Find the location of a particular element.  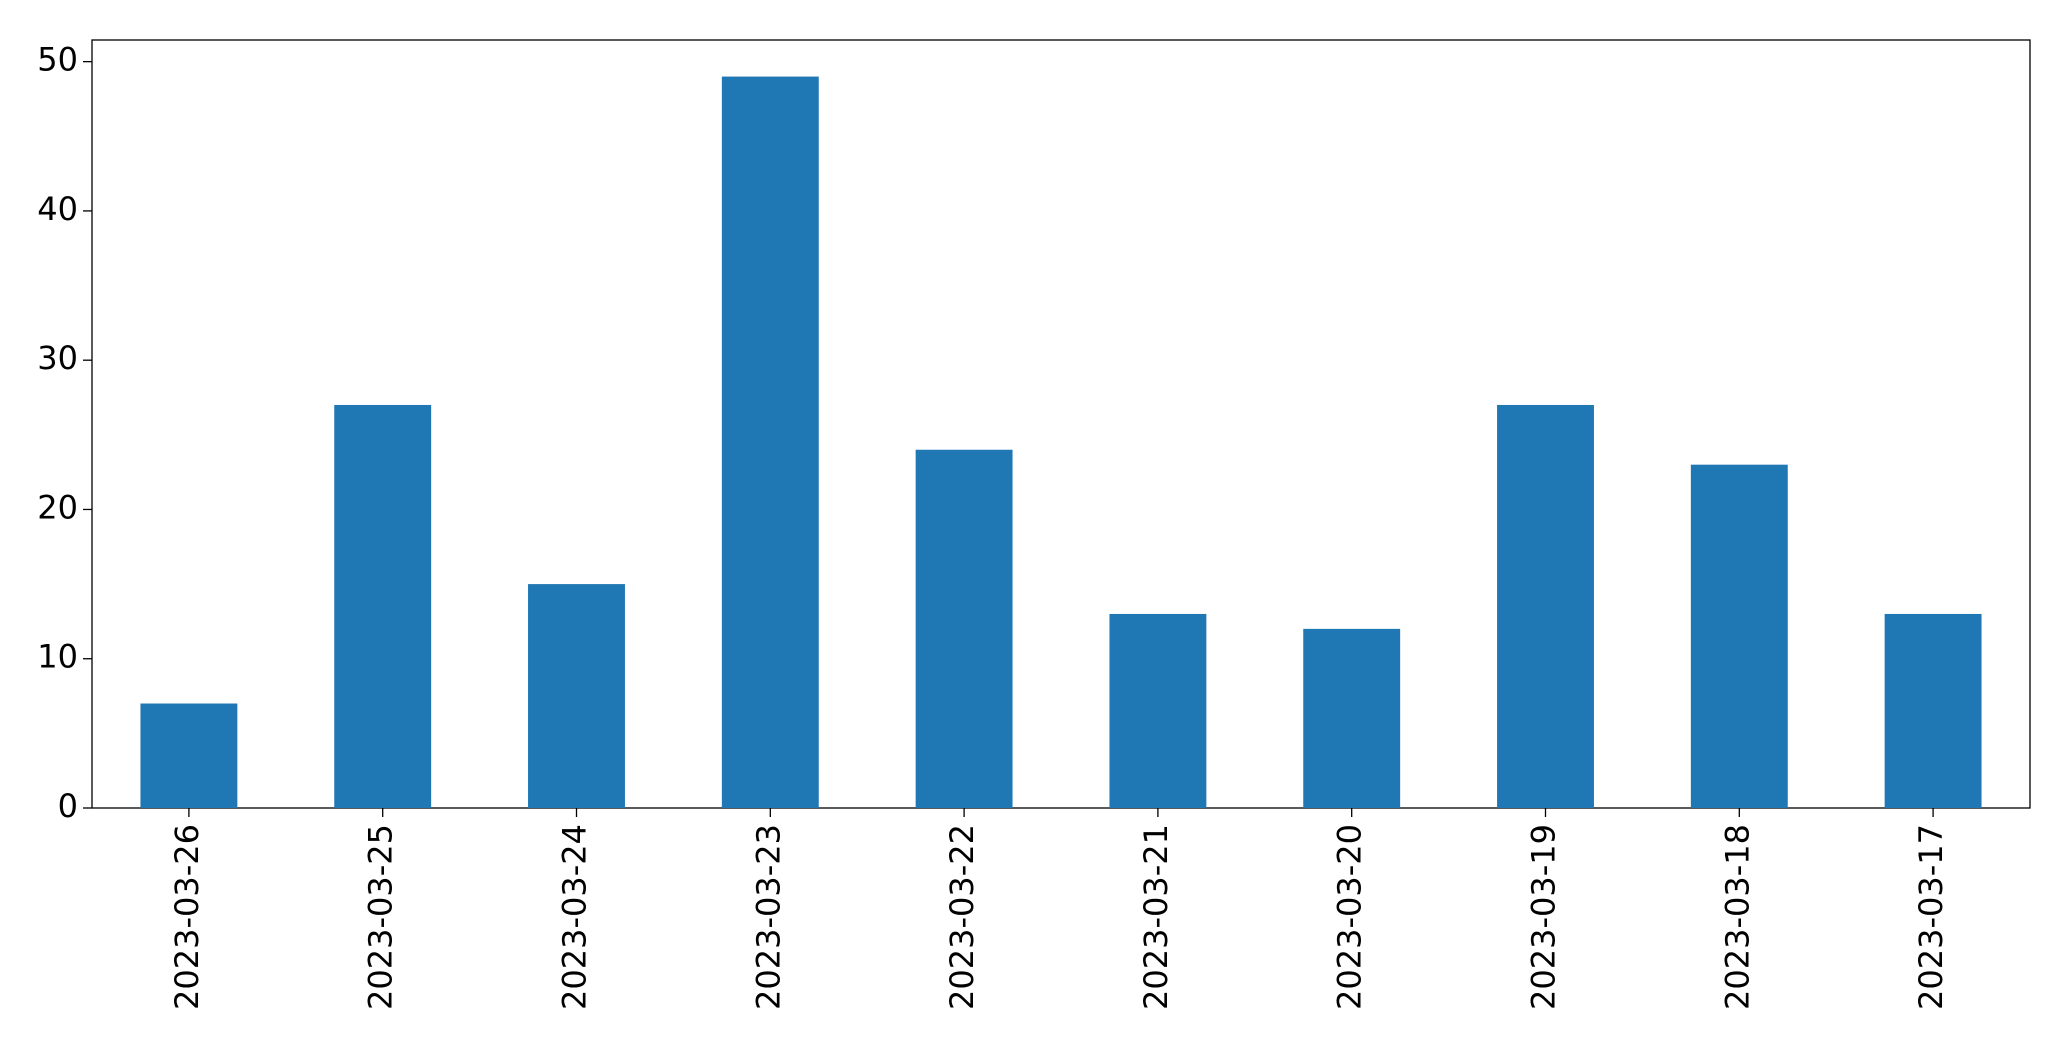

y-tick-label: 40 is located at coordinates (57, 209).